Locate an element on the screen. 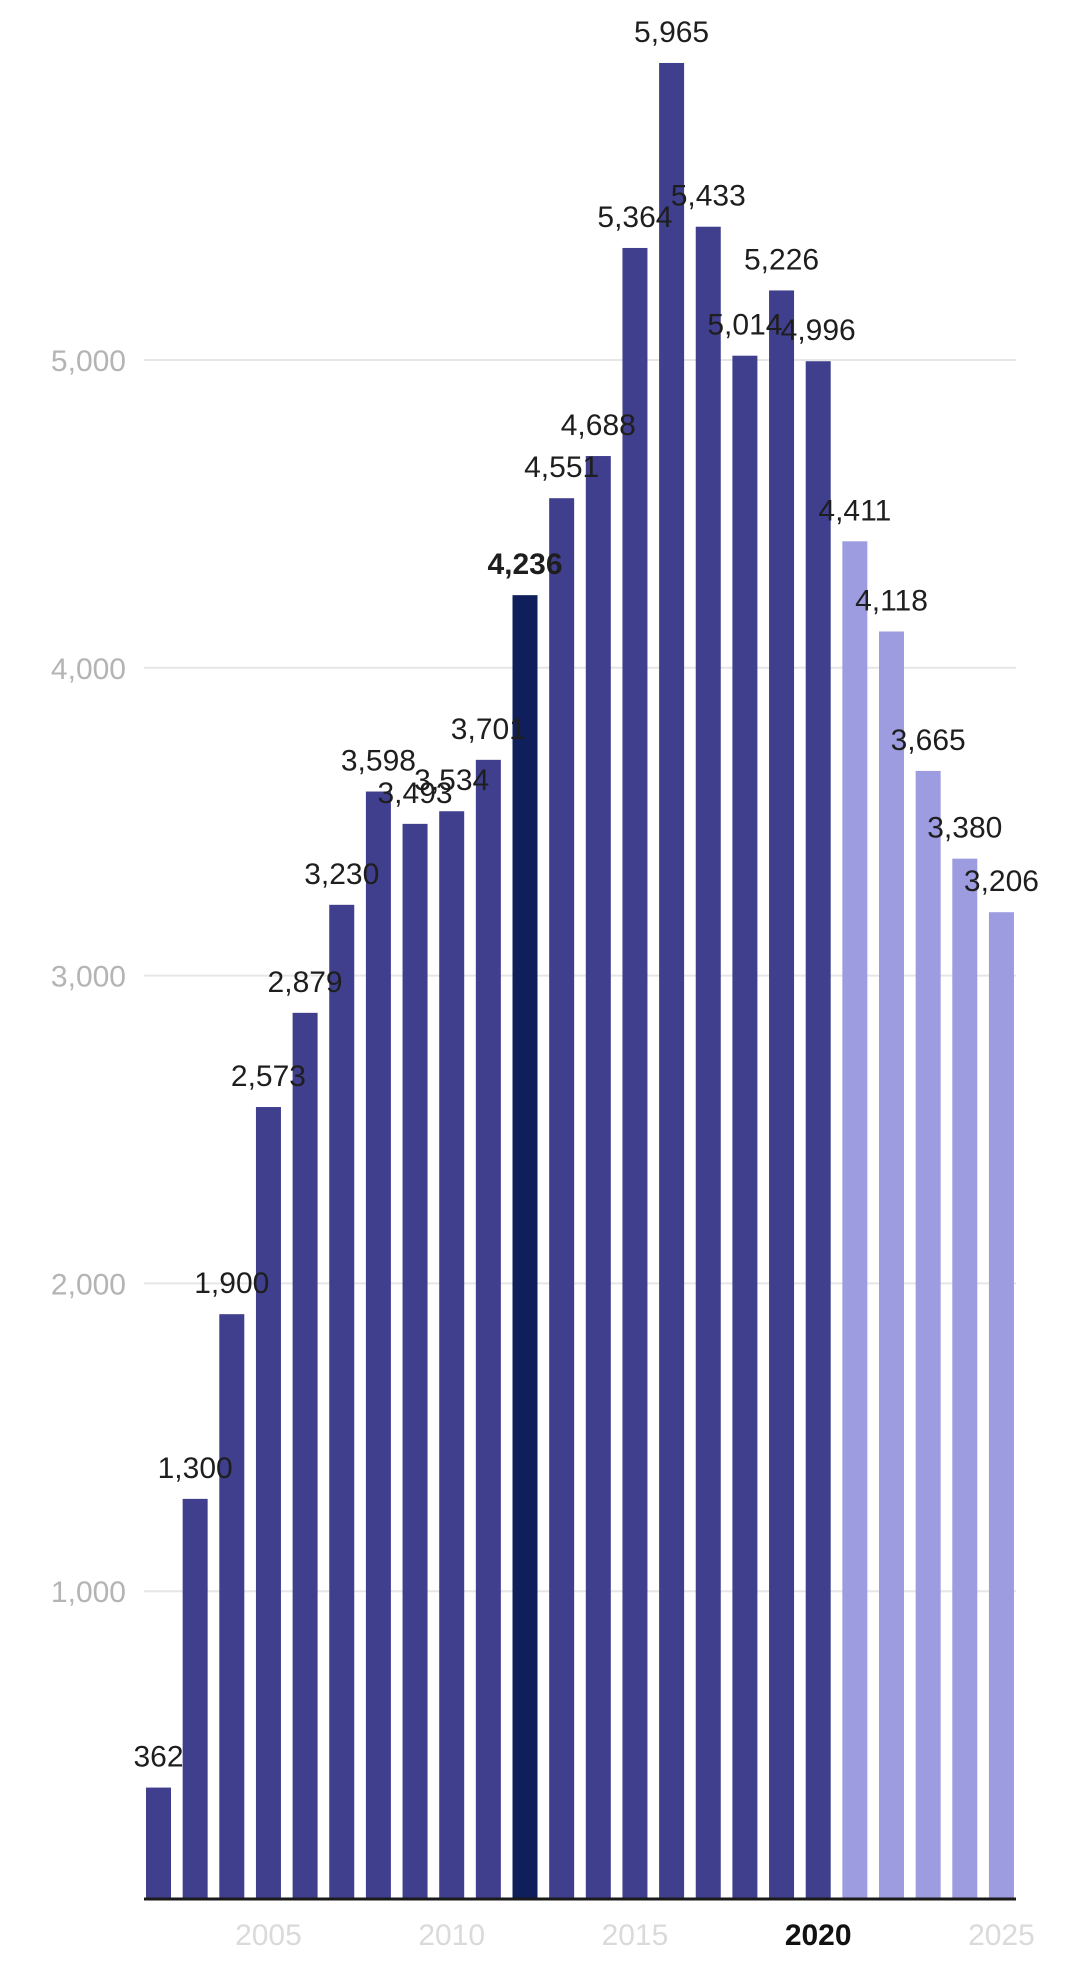  y-tick-label: 1,000 is located at coordinates (88, 1592).